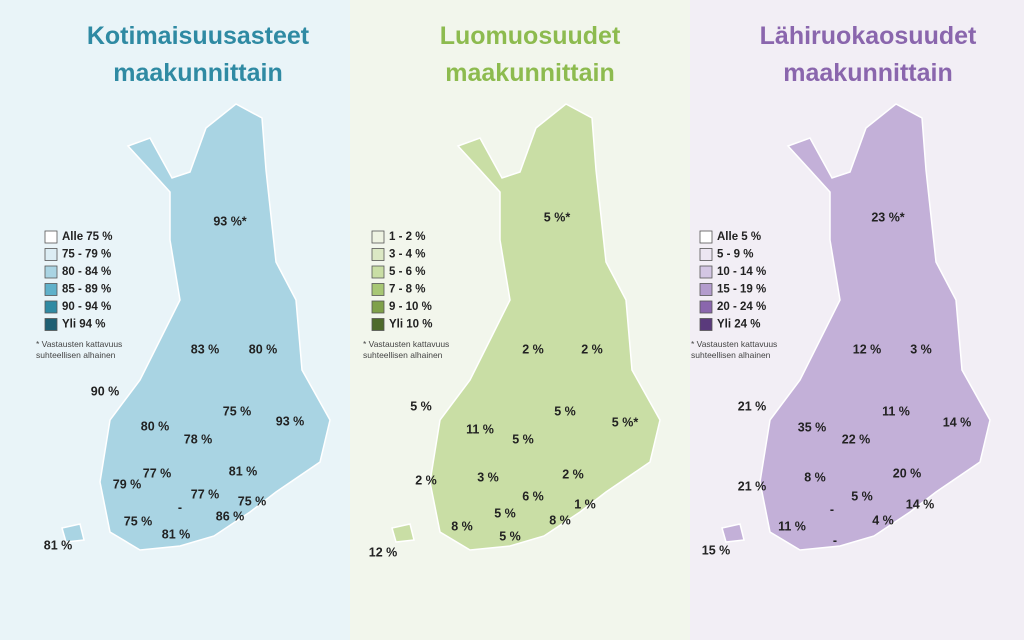  Describe the element at coordinates (407, 237) in the screenshot. I see `legend-label: 1 - 2 %` at that location.